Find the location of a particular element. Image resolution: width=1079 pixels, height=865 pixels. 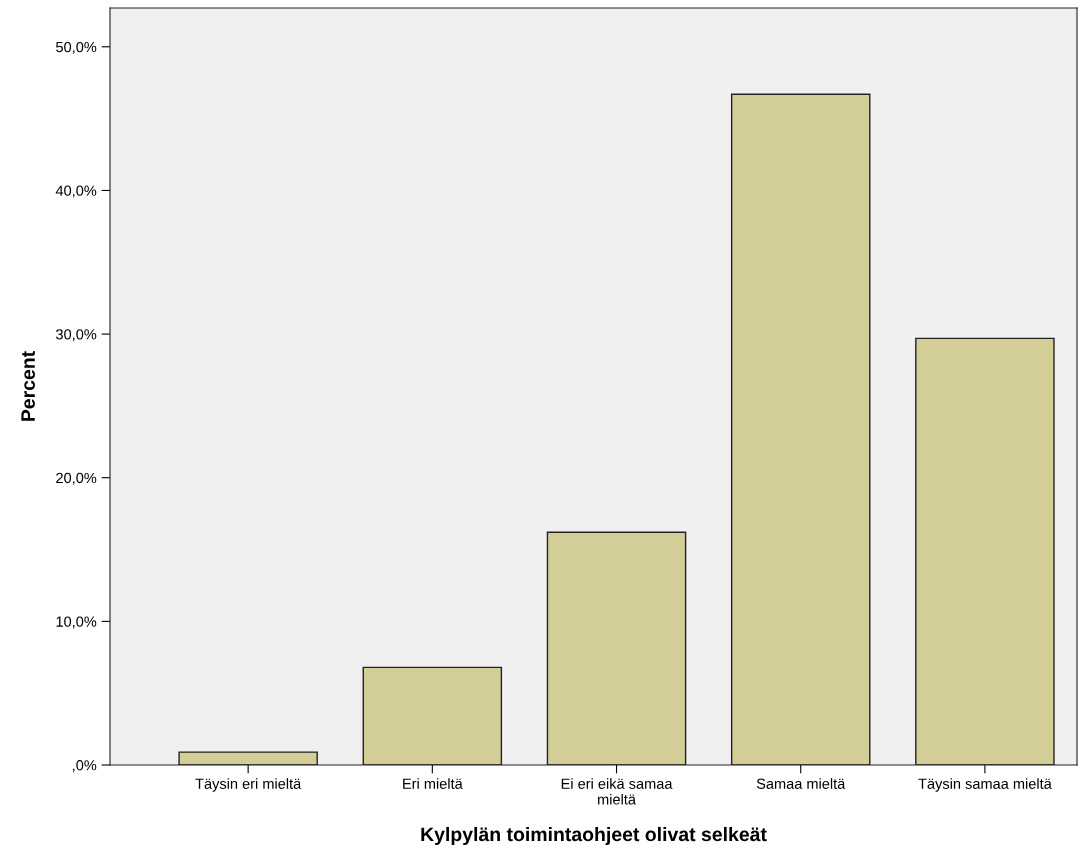

y-tick-label: 40,0% is located at coordinates (76, 191).